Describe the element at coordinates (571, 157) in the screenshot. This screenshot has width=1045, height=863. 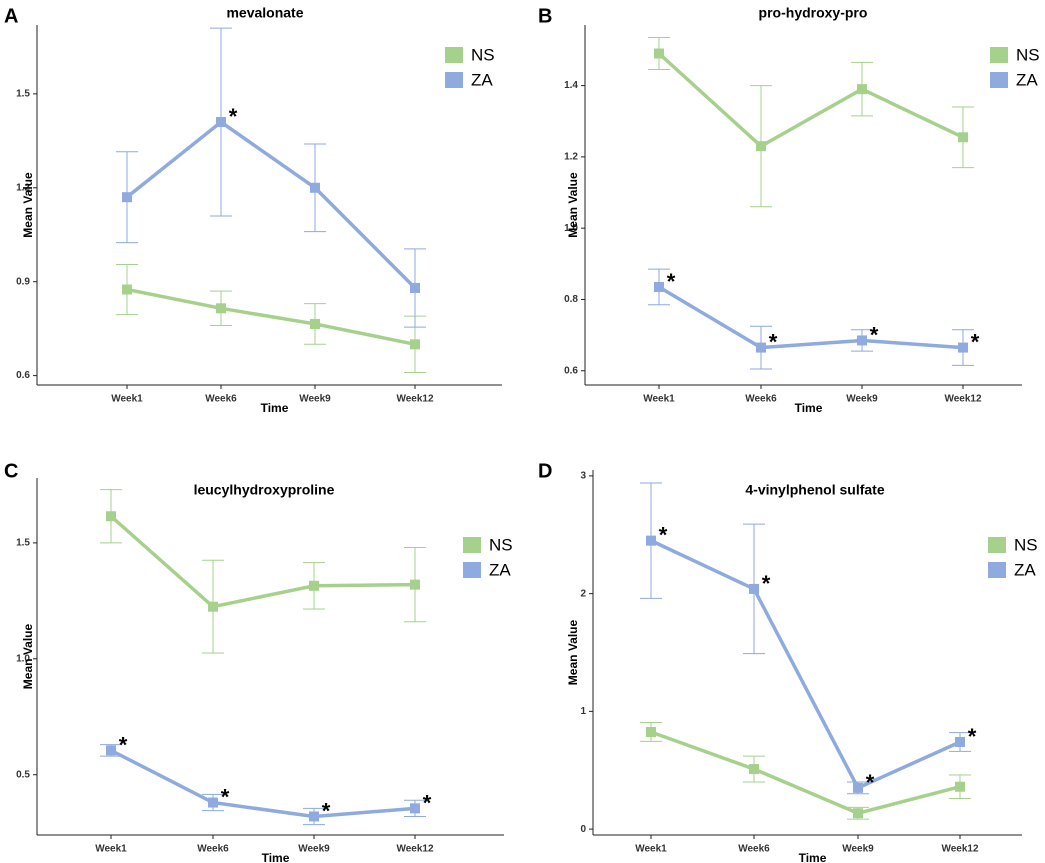
I see `y-tick-label: 1.2` at that location.